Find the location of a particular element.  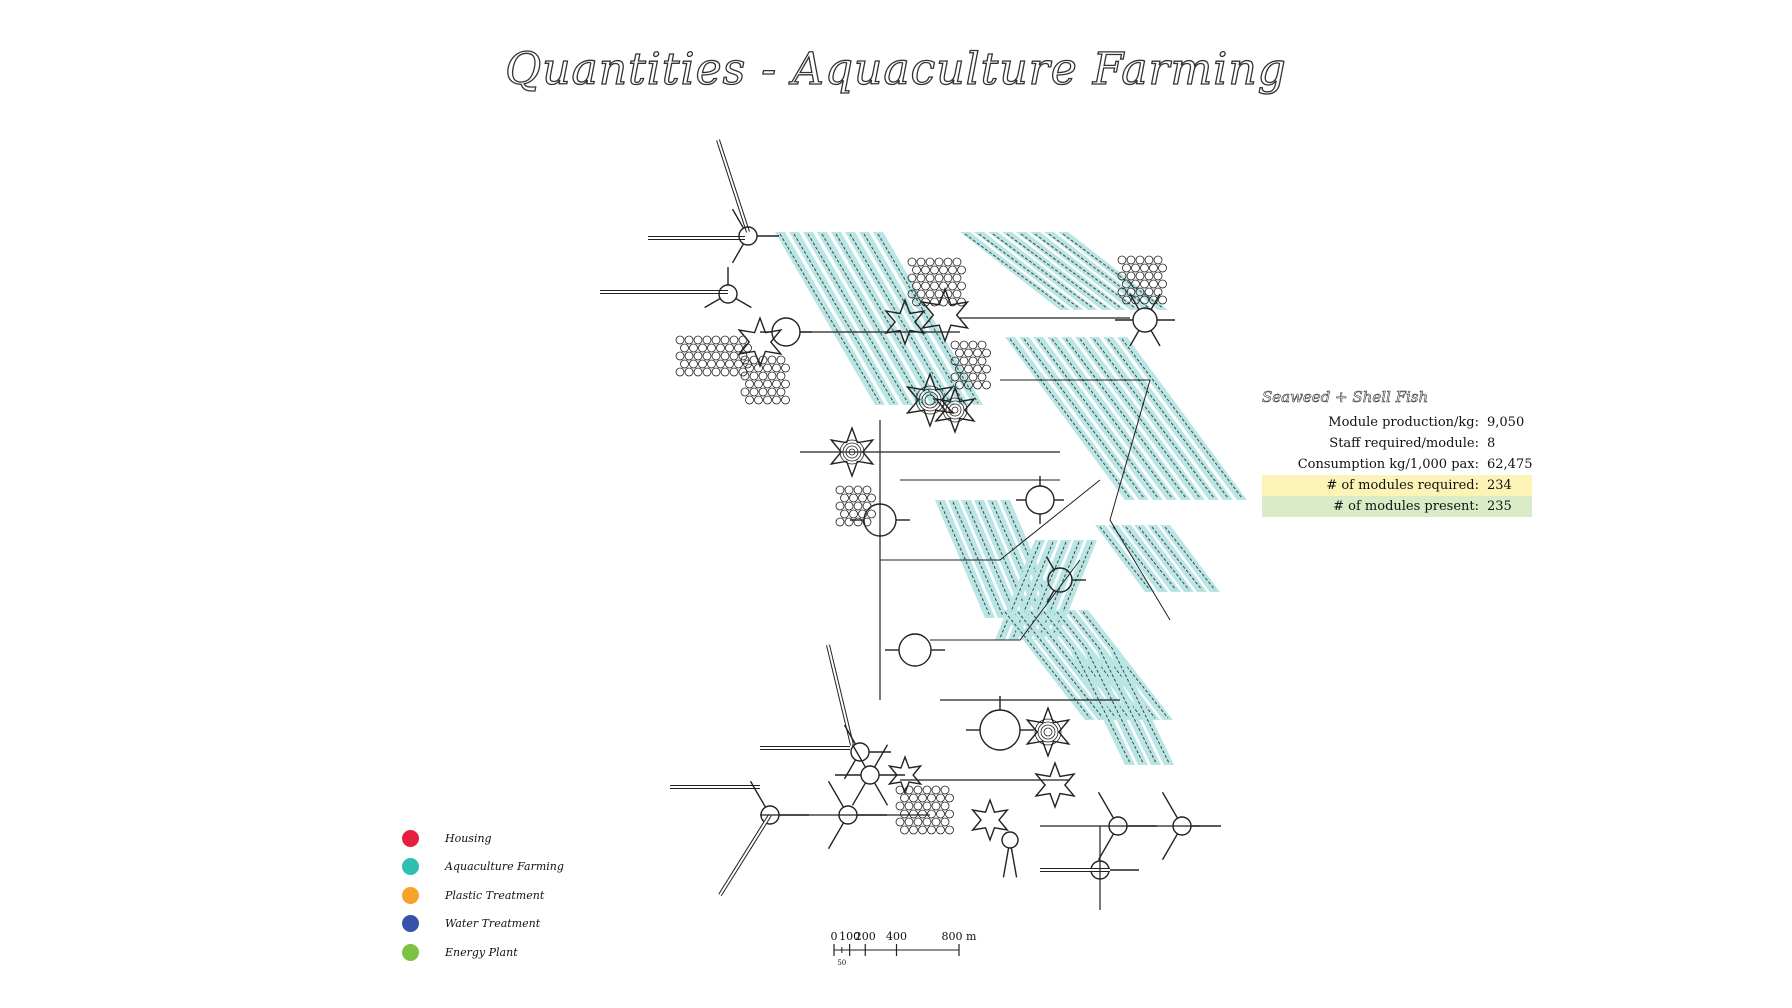

info-label: Staff required/module: is located at coordinates (1404, 443).